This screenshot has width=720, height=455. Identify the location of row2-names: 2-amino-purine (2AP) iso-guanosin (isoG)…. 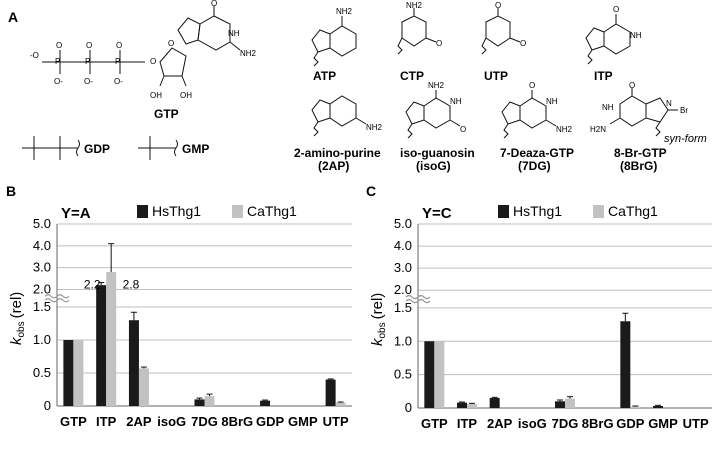
(480, 159).